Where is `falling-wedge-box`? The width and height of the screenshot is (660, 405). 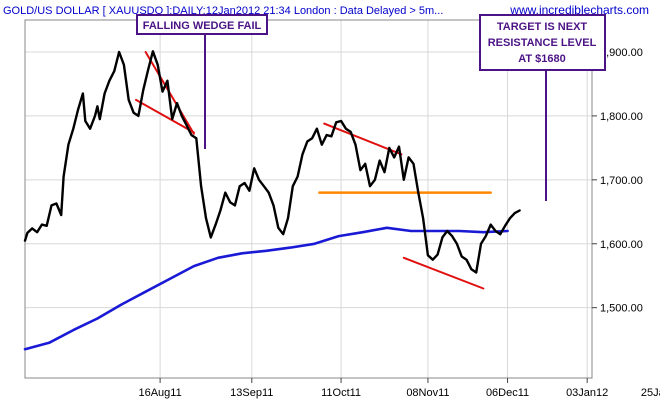 falling-wedge-box is located at coordinates (202, 24).